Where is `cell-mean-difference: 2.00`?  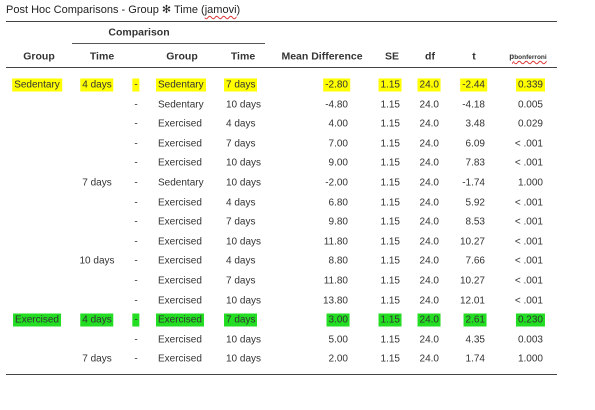
cell-mean-difference: 2.00 is located at coordinates (338, 359).